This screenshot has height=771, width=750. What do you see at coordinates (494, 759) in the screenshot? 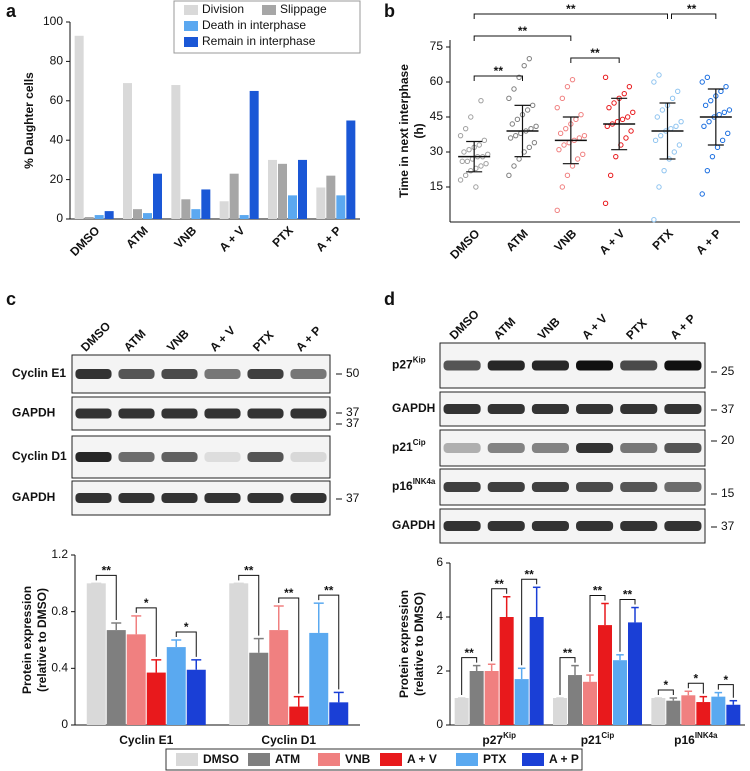
I see `legend-label: PTX` at bounding box center [494, 759].